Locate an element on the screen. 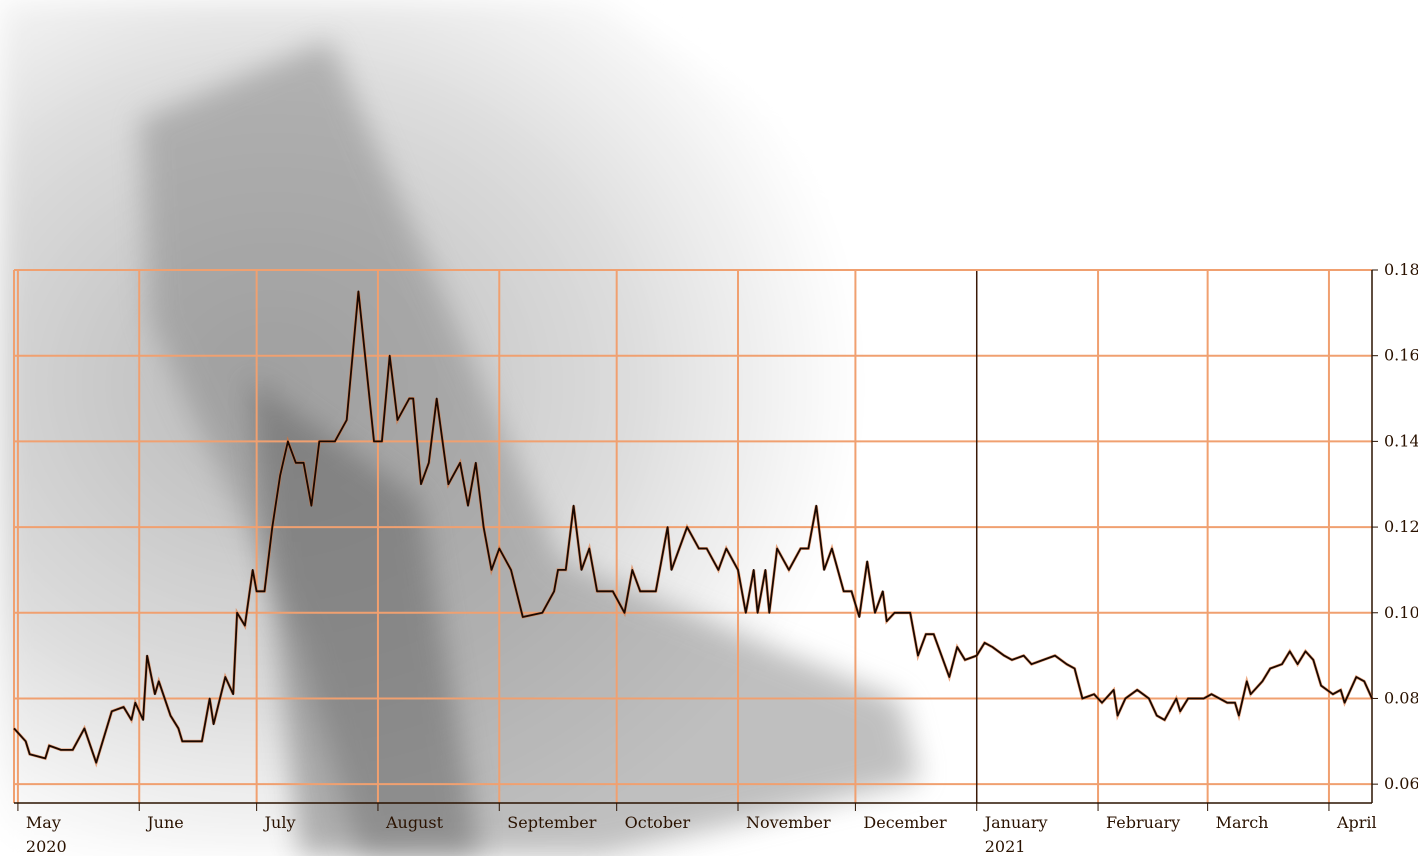 This screenshot has width=1418, height=856. x-tick-label: January 2021 is located at coordinates (1015, 834).